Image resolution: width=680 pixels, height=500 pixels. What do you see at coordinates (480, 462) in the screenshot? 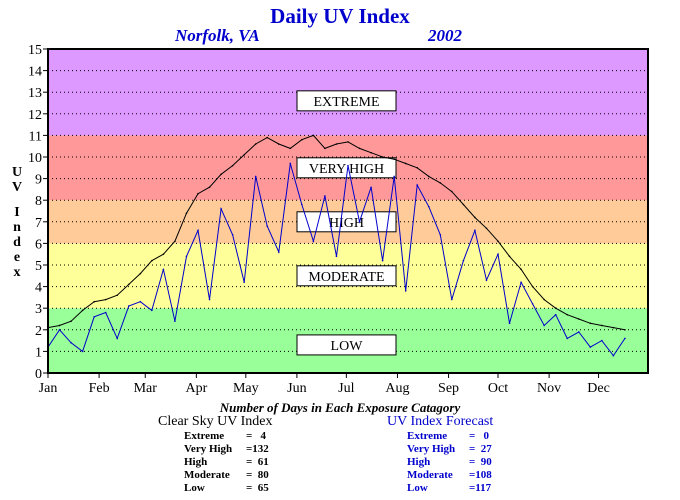
I see `stats-row-value: = 90` at bounding box center [480, 462].